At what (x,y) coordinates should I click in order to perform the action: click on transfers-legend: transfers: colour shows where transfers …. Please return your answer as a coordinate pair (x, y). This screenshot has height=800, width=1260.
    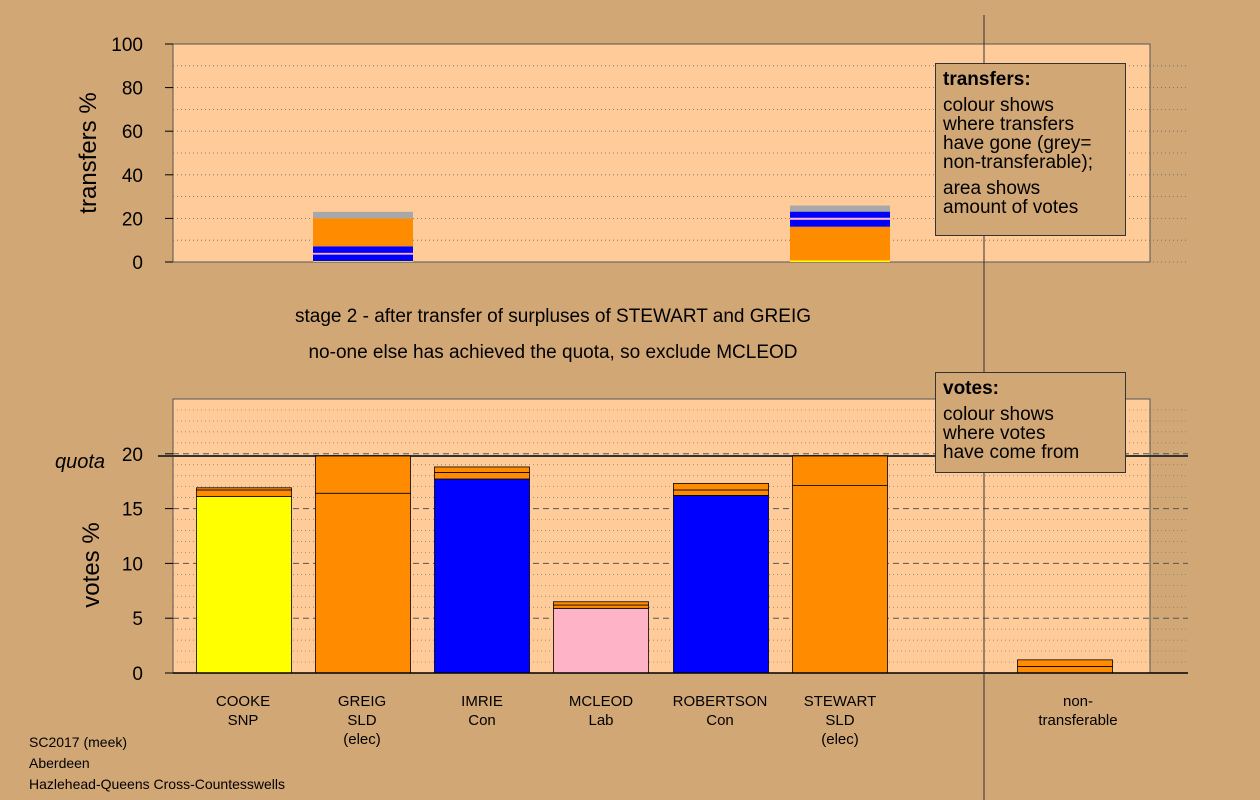
    Looking at the image, I should click on (1030, 149).